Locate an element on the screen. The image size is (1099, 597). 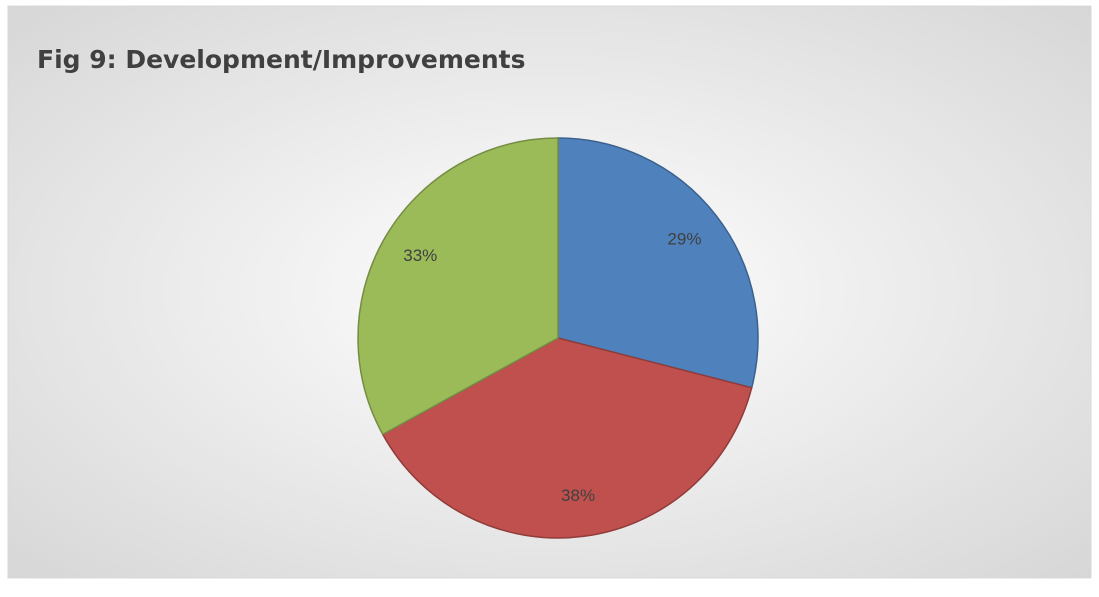
value-label: 33% is located at coordinates (420, 255).